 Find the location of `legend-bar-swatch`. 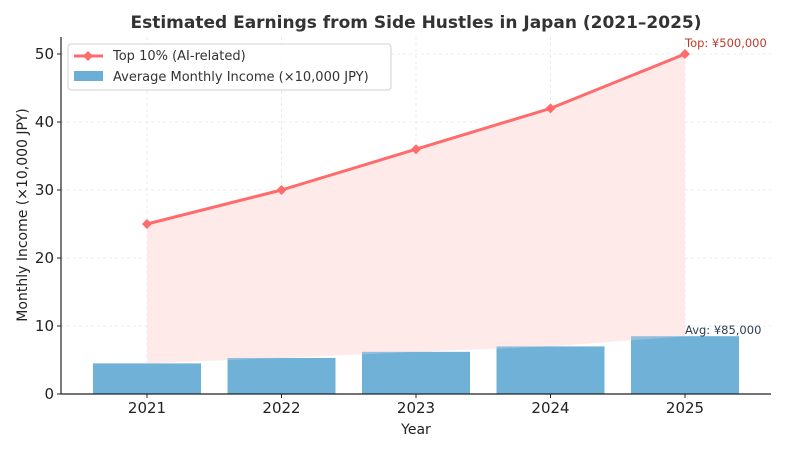

legend-bar-swatch is located at coordinates (88, 76).